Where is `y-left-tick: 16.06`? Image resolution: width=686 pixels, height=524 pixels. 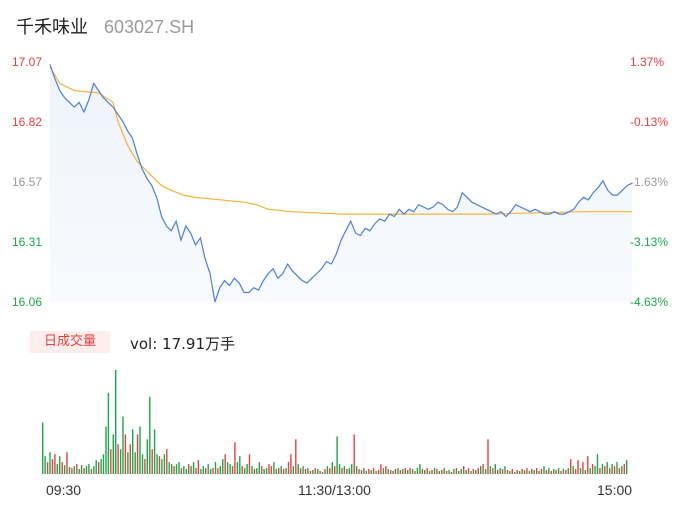 y-left-tick: 16.06 is located at coordinates (27, 302).